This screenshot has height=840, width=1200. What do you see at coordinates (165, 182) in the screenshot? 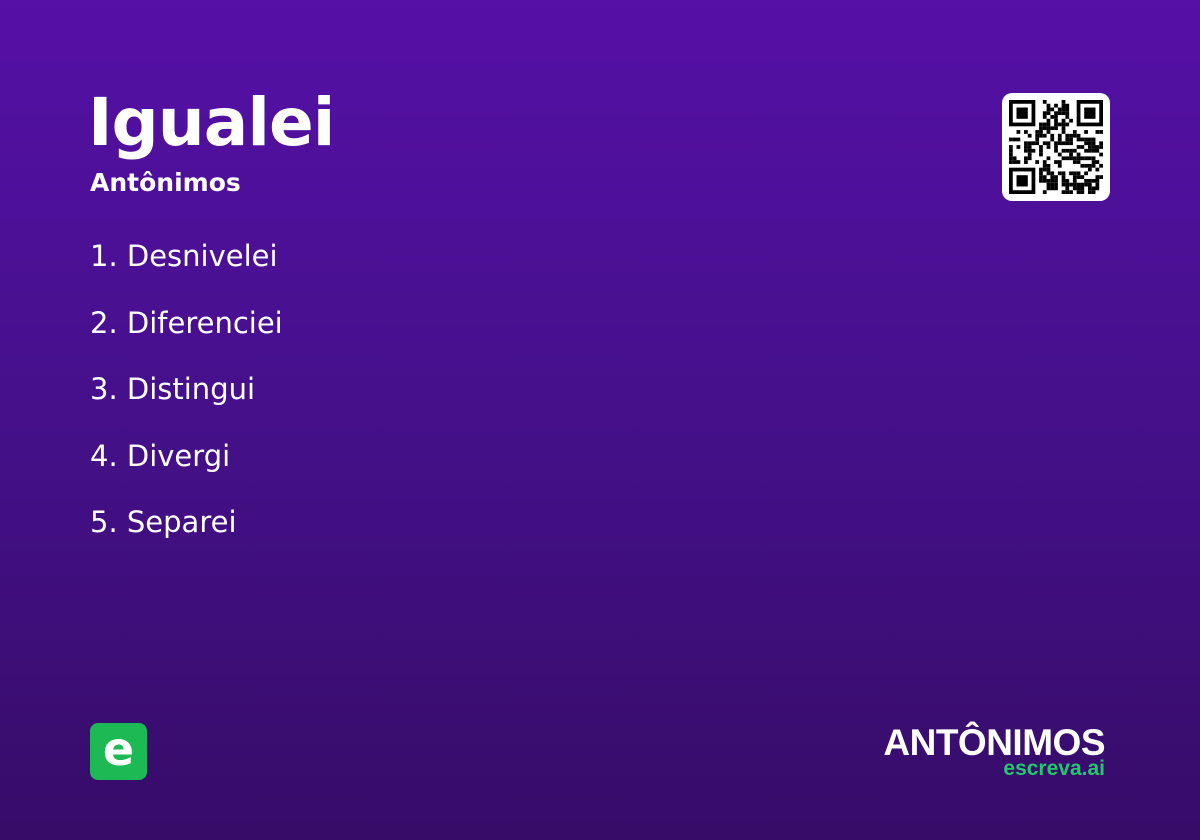
I see `category-subtitle: Antônimos` at bounding box center [165, 182].